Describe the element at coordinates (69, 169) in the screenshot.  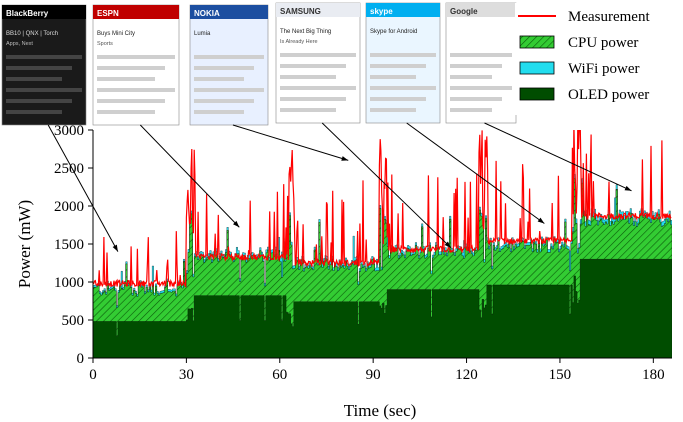
I see `y-tick-label-2500: 2500` at that location.